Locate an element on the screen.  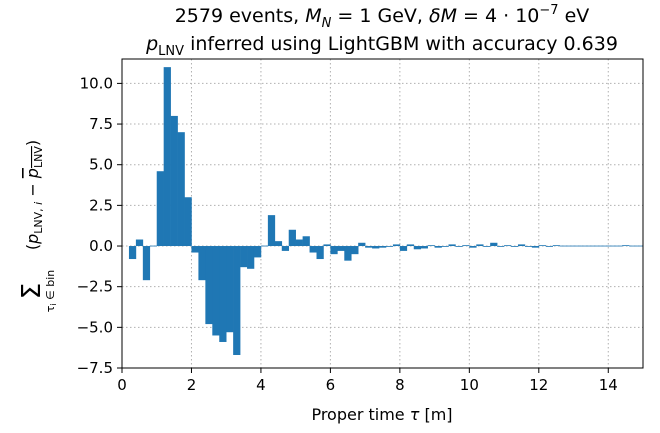
y-axis-label: Σ τi ∈ bin (pLNV, i − pLNV) is located at coordinates (37, 226).